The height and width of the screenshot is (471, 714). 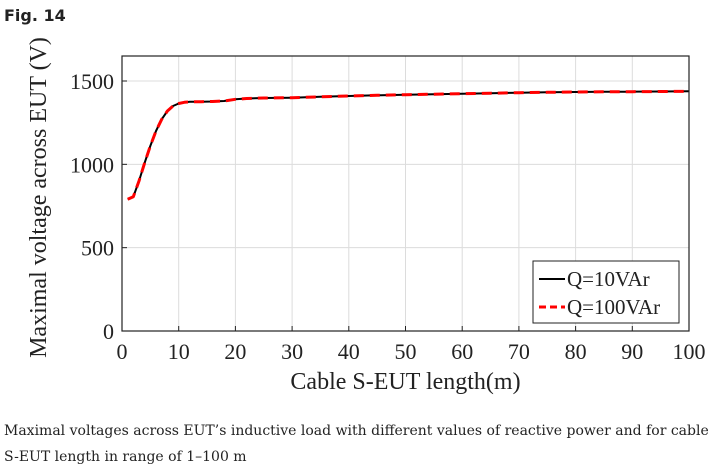 What do you see at coordinates (35, 15) in the screenshot?
I see `figure-label: Fig. 14` at bounding box center [35, 15].